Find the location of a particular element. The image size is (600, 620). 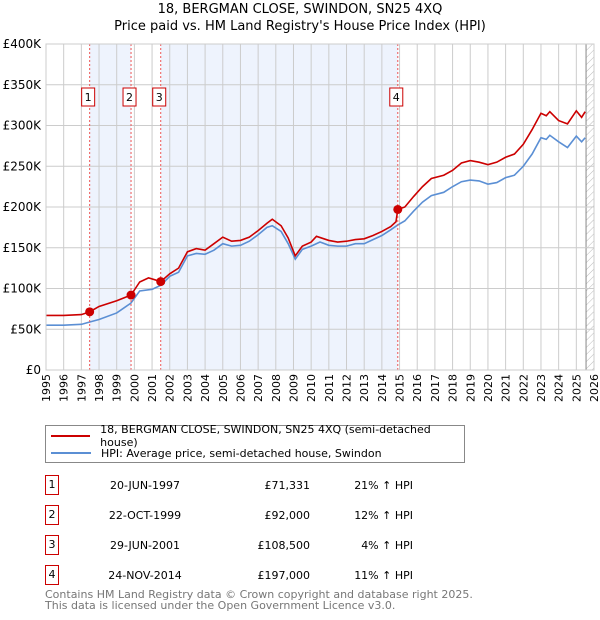

transaction-date: 22-OCT-1999 is located at coordinates (145, 515).